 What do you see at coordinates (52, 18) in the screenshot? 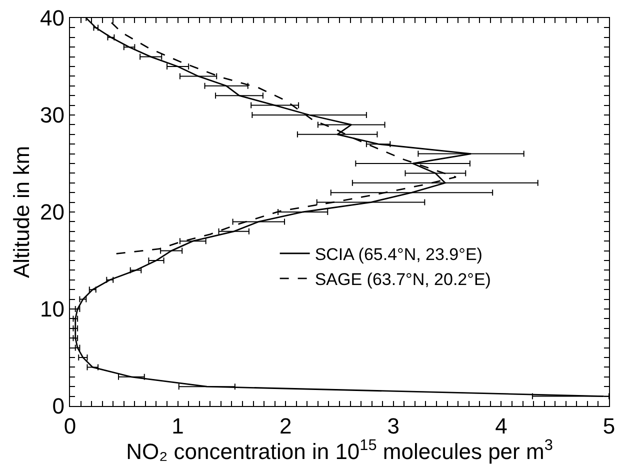
I see `y-tick-label: 40` at bounding box center [52, 18].